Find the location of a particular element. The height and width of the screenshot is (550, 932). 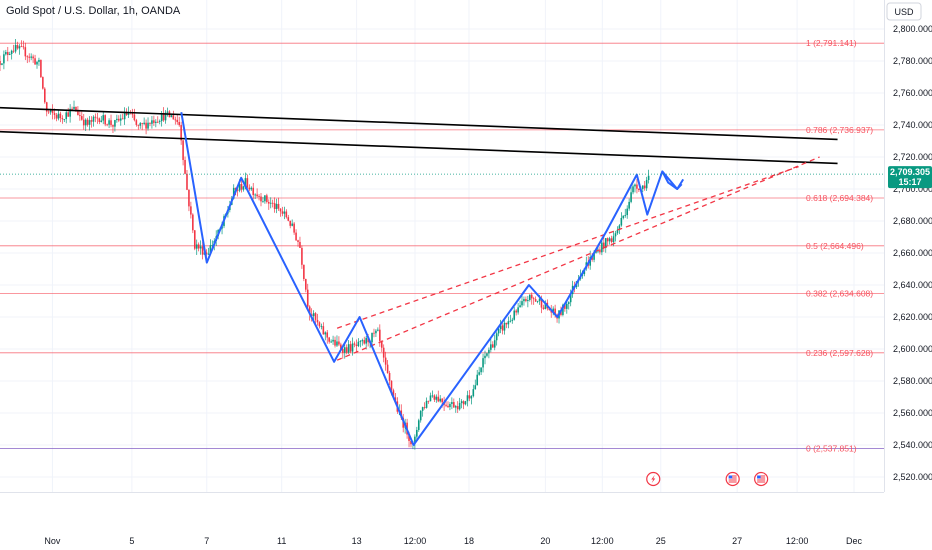

dashed-trend-line is located at coordinates (567, 247).